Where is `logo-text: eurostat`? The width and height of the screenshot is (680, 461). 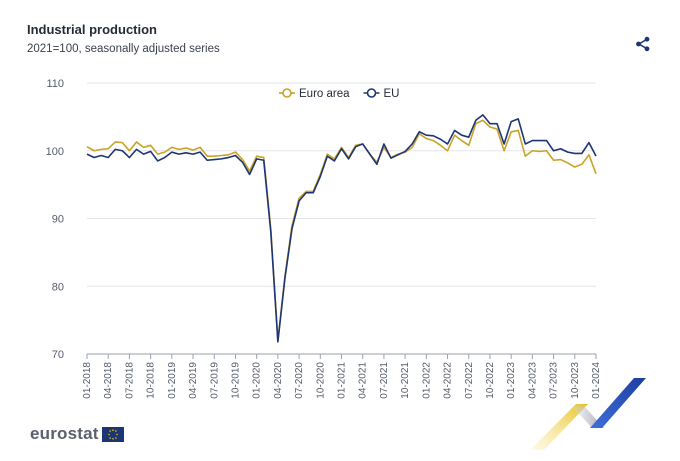
logo-text: eurostat is located at coordinates (64, 433).